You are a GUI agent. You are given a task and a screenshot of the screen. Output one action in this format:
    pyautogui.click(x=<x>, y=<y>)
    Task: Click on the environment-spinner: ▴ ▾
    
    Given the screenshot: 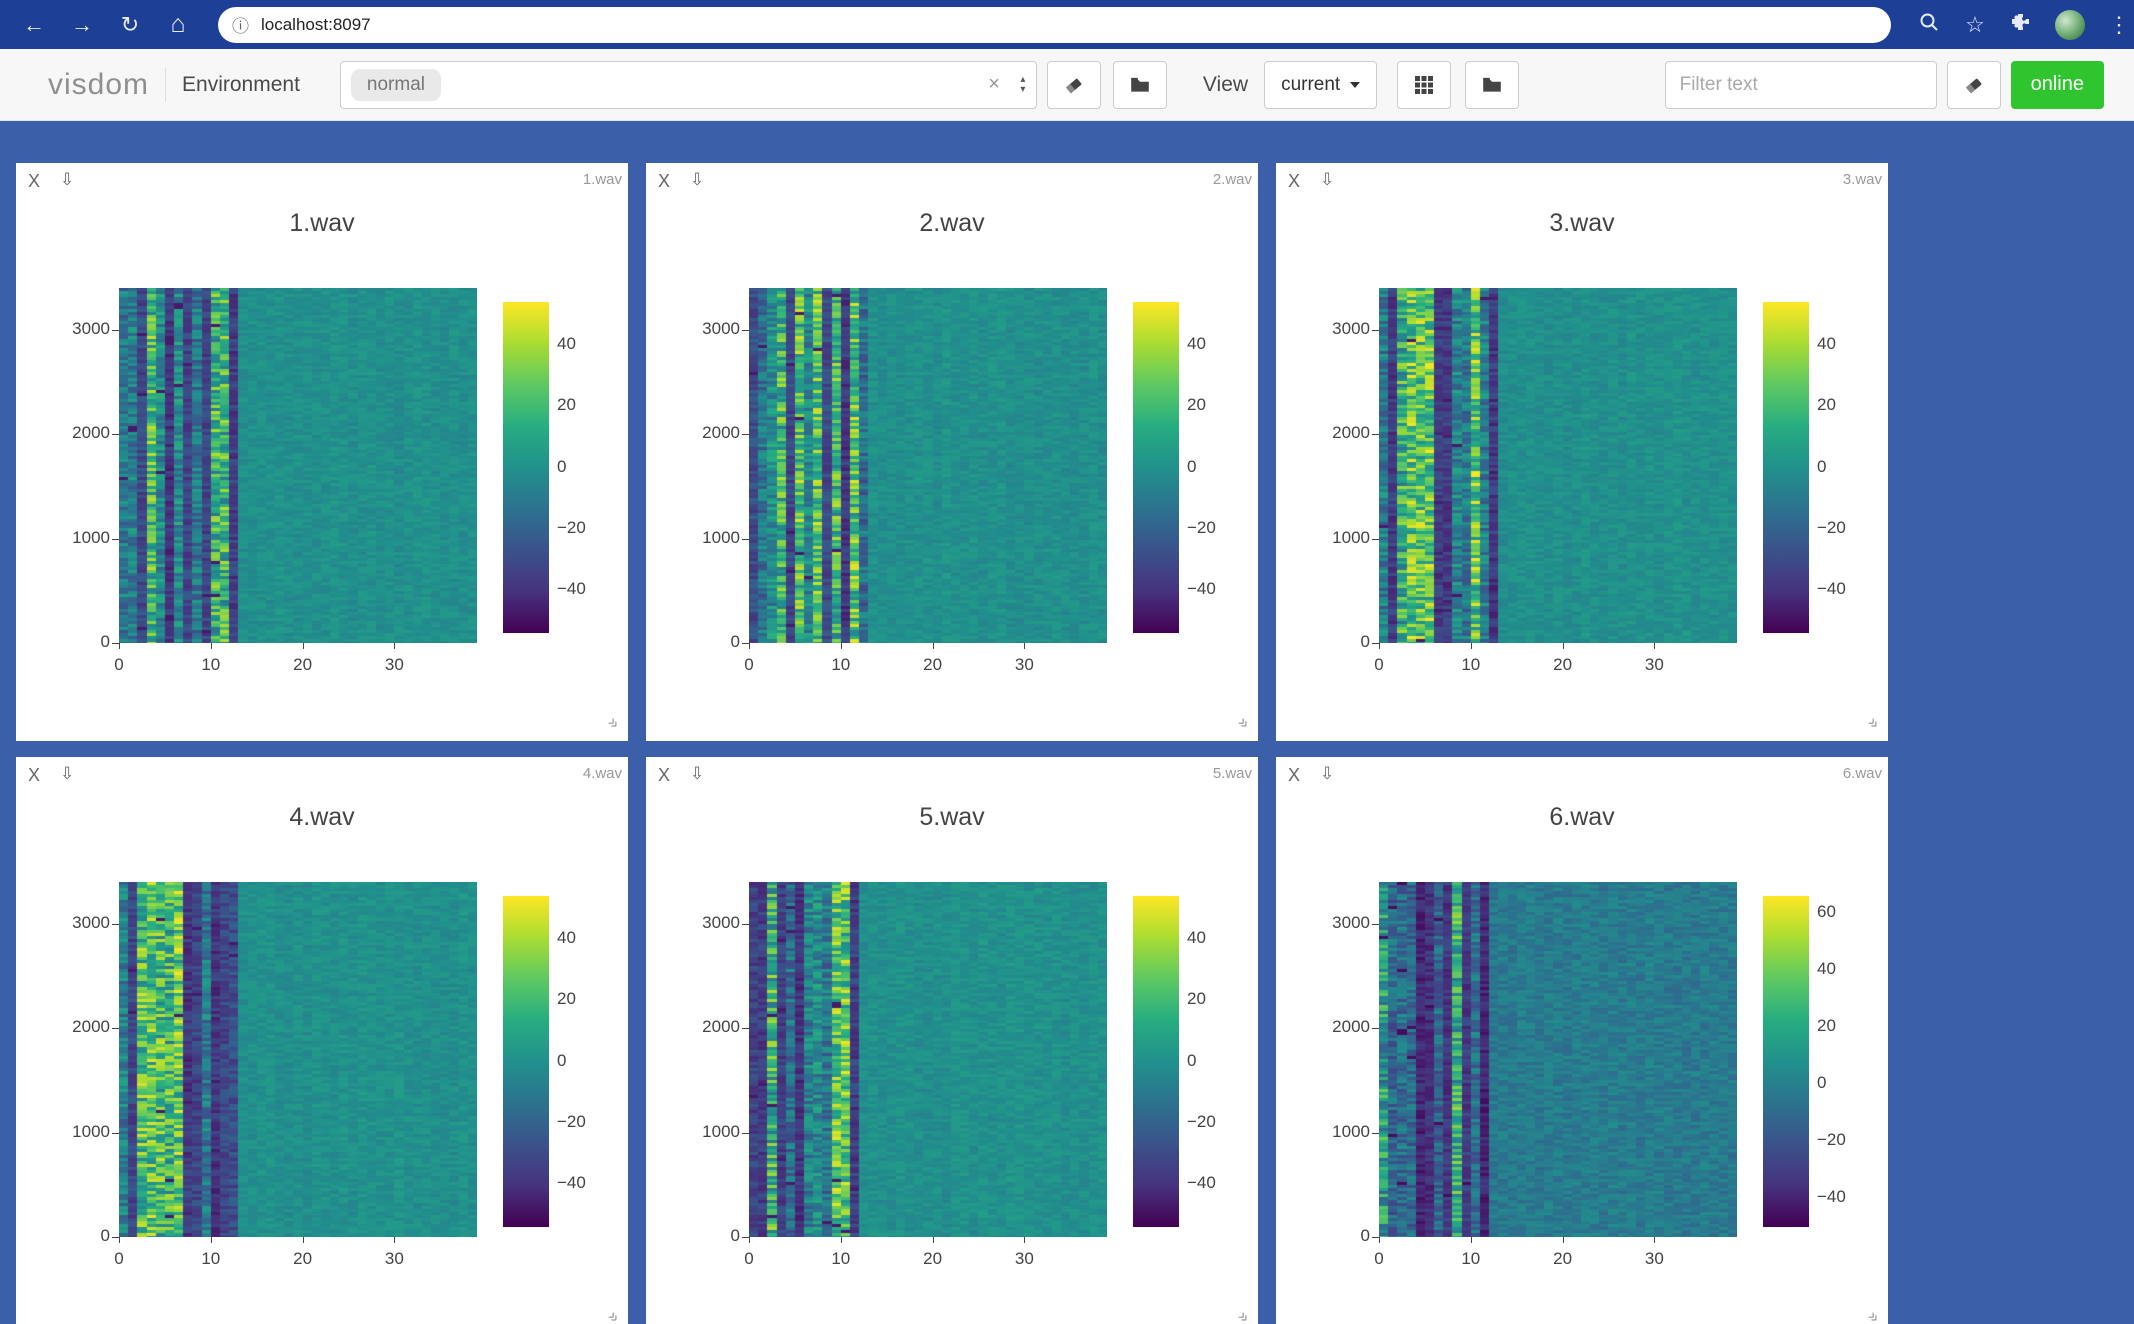 What is the action you would take?
    pyautogui.click(x=1023, y=85)
    